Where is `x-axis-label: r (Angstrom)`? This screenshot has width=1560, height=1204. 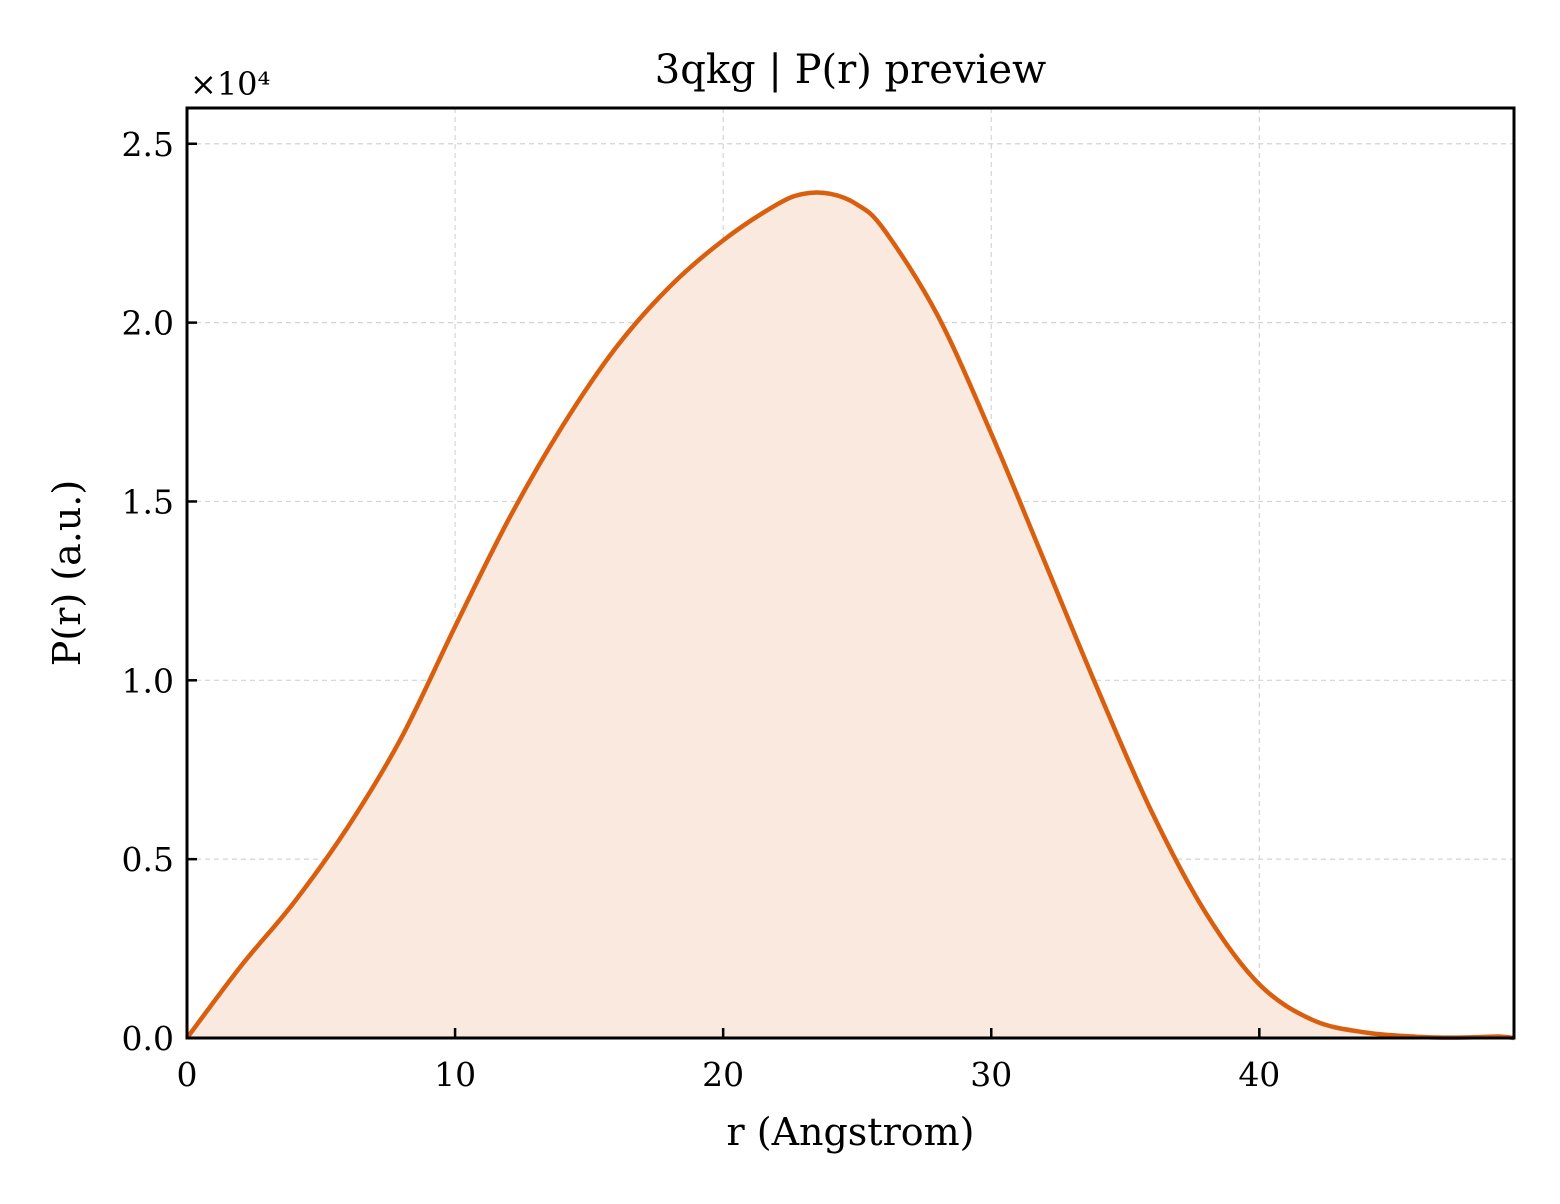
x-axis-label: r (Angstrom) is located at coordinates (851, 1132).